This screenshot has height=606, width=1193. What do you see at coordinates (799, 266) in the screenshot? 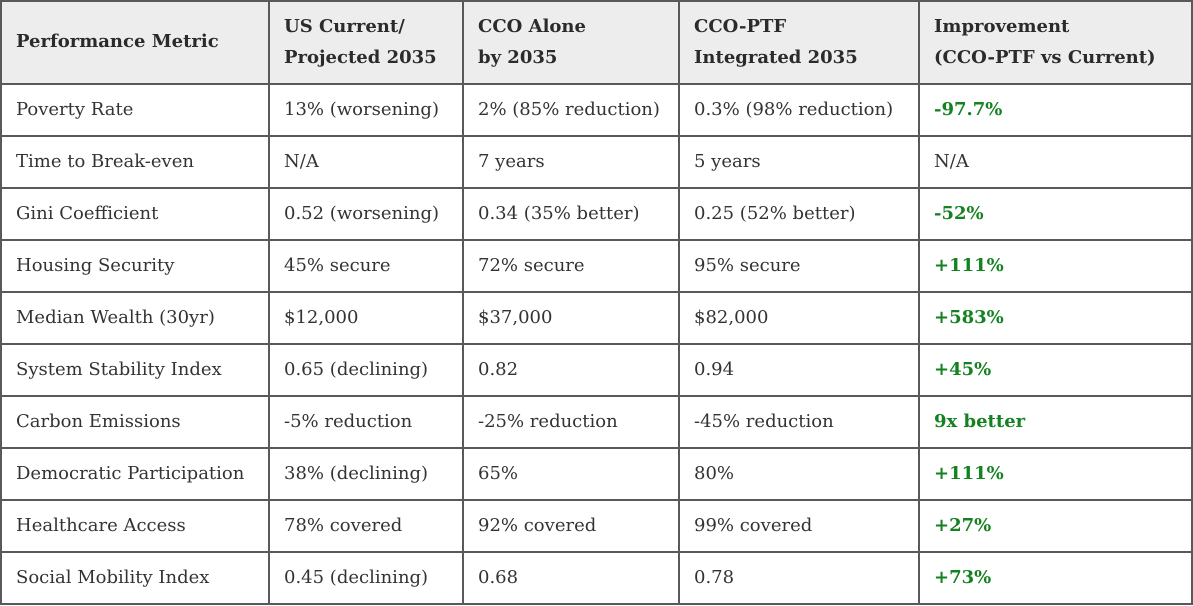
I see `cco-ptf-cell: 95% secure` at bounding box center [799, 266].